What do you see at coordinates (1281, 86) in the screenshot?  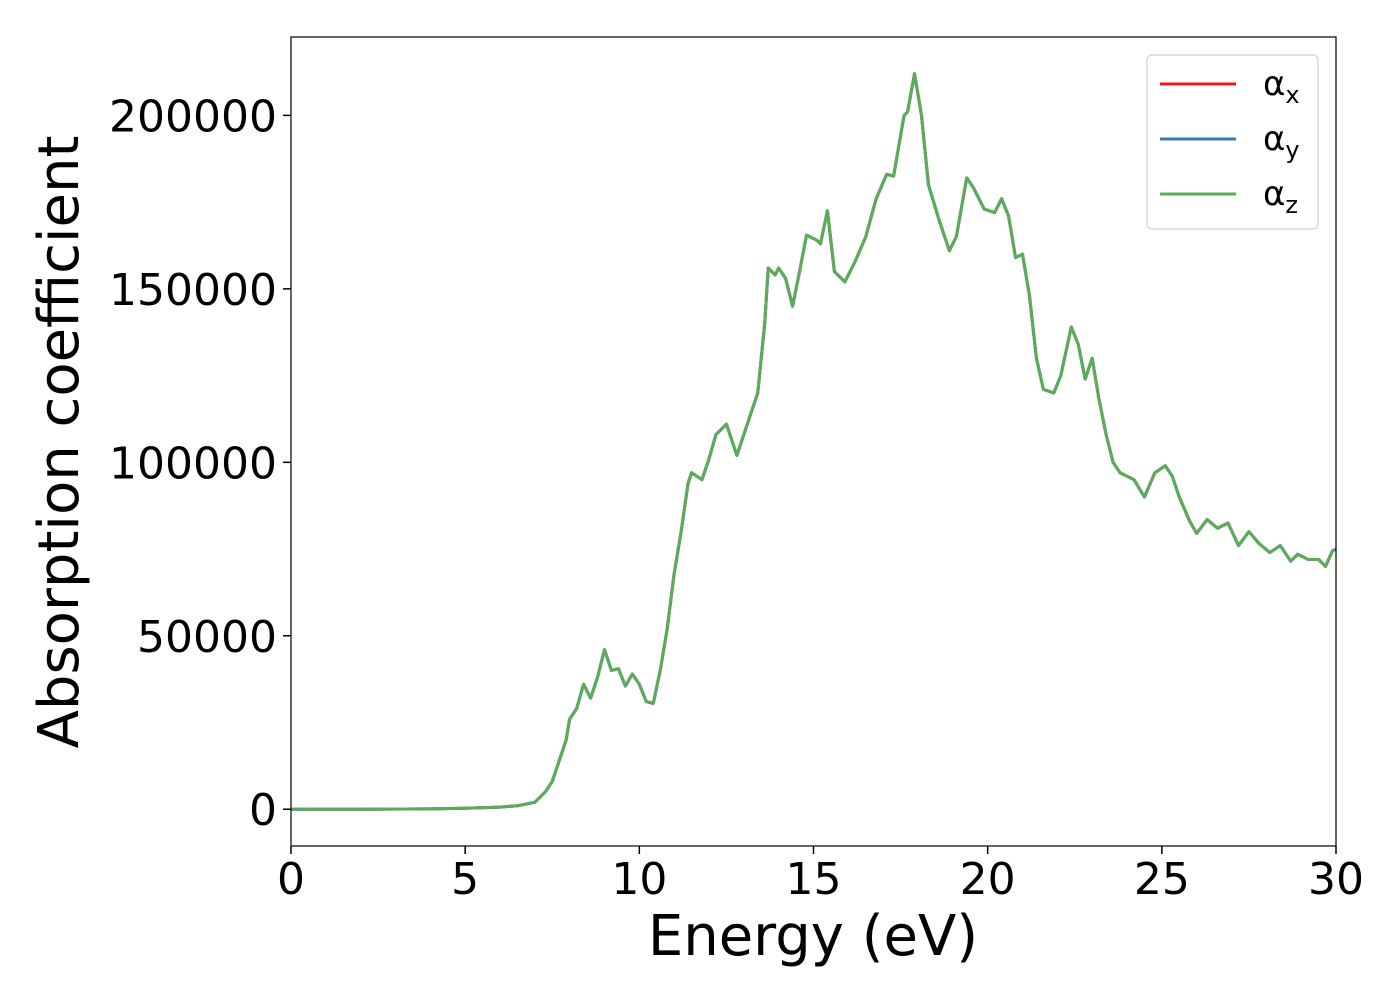 I see `legend-label: αx` at bounding box center [1281, 86].